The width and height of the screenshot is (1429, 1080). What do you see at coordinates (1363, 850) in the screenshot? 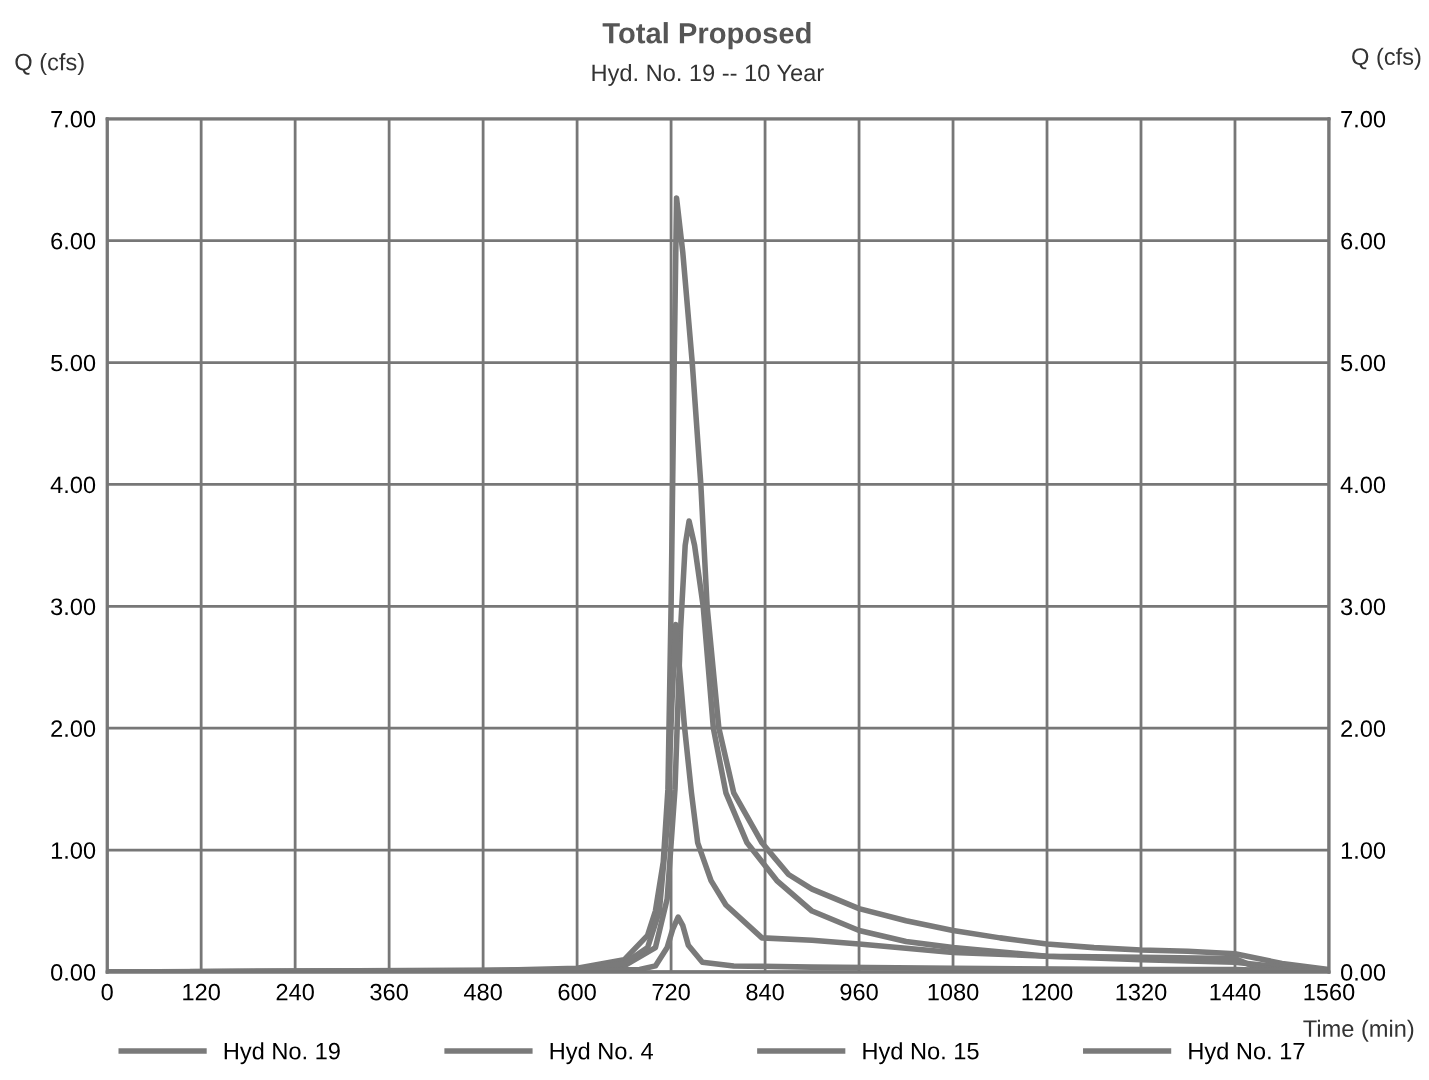
I see `y2-tick-label: 1.00` at bounding box center [1363, 850].